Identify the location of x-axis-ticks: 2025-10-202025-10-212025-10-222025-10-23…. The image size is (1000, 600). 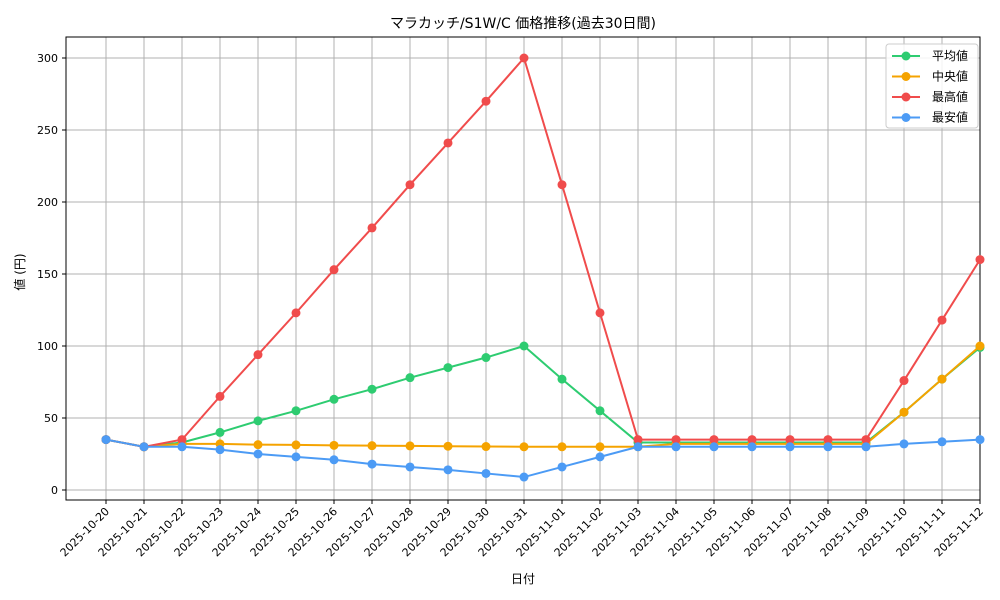
(522, 529).